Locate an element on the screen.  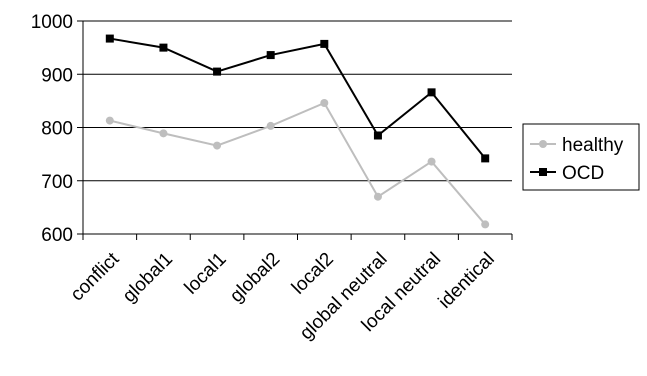
x-tick-label: global1 is located at coordinates (148, 278).